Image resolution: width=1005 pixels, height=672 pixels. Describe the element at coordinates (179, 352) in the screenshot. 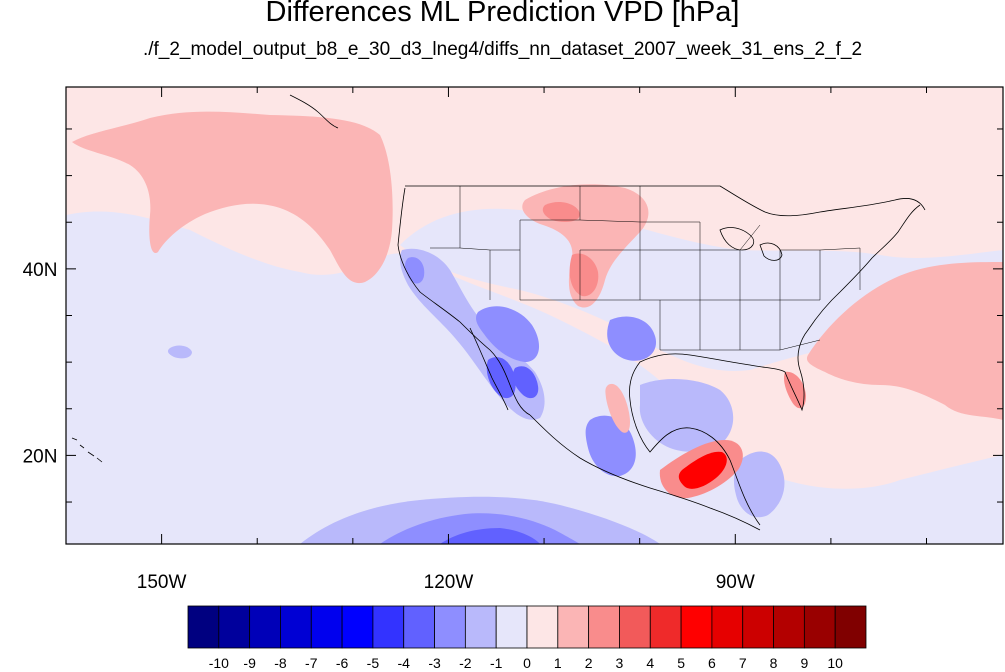

I see `pacific-cold-patch` at that location.